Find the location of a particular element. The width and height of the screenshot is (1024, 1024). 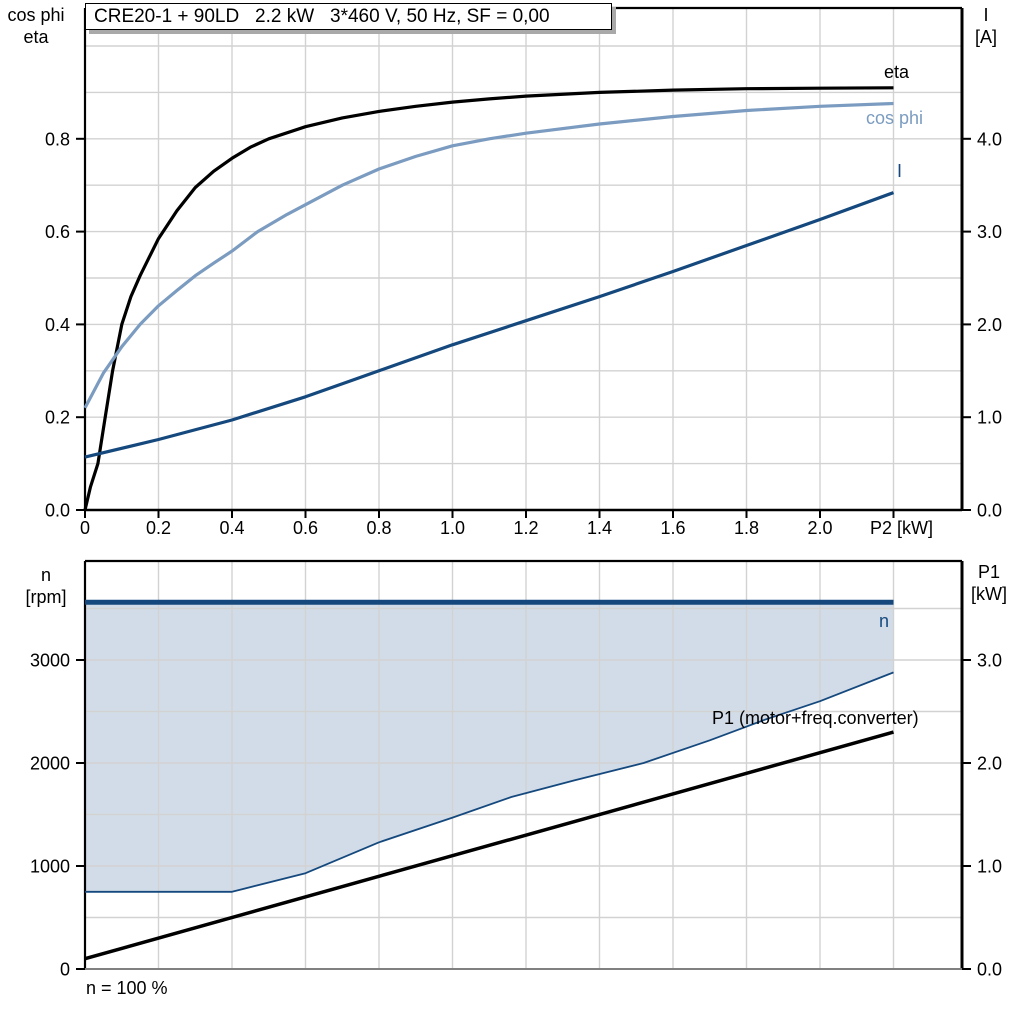

axis-title-kw-unit: [kW] is located at coordinates (989, 594).